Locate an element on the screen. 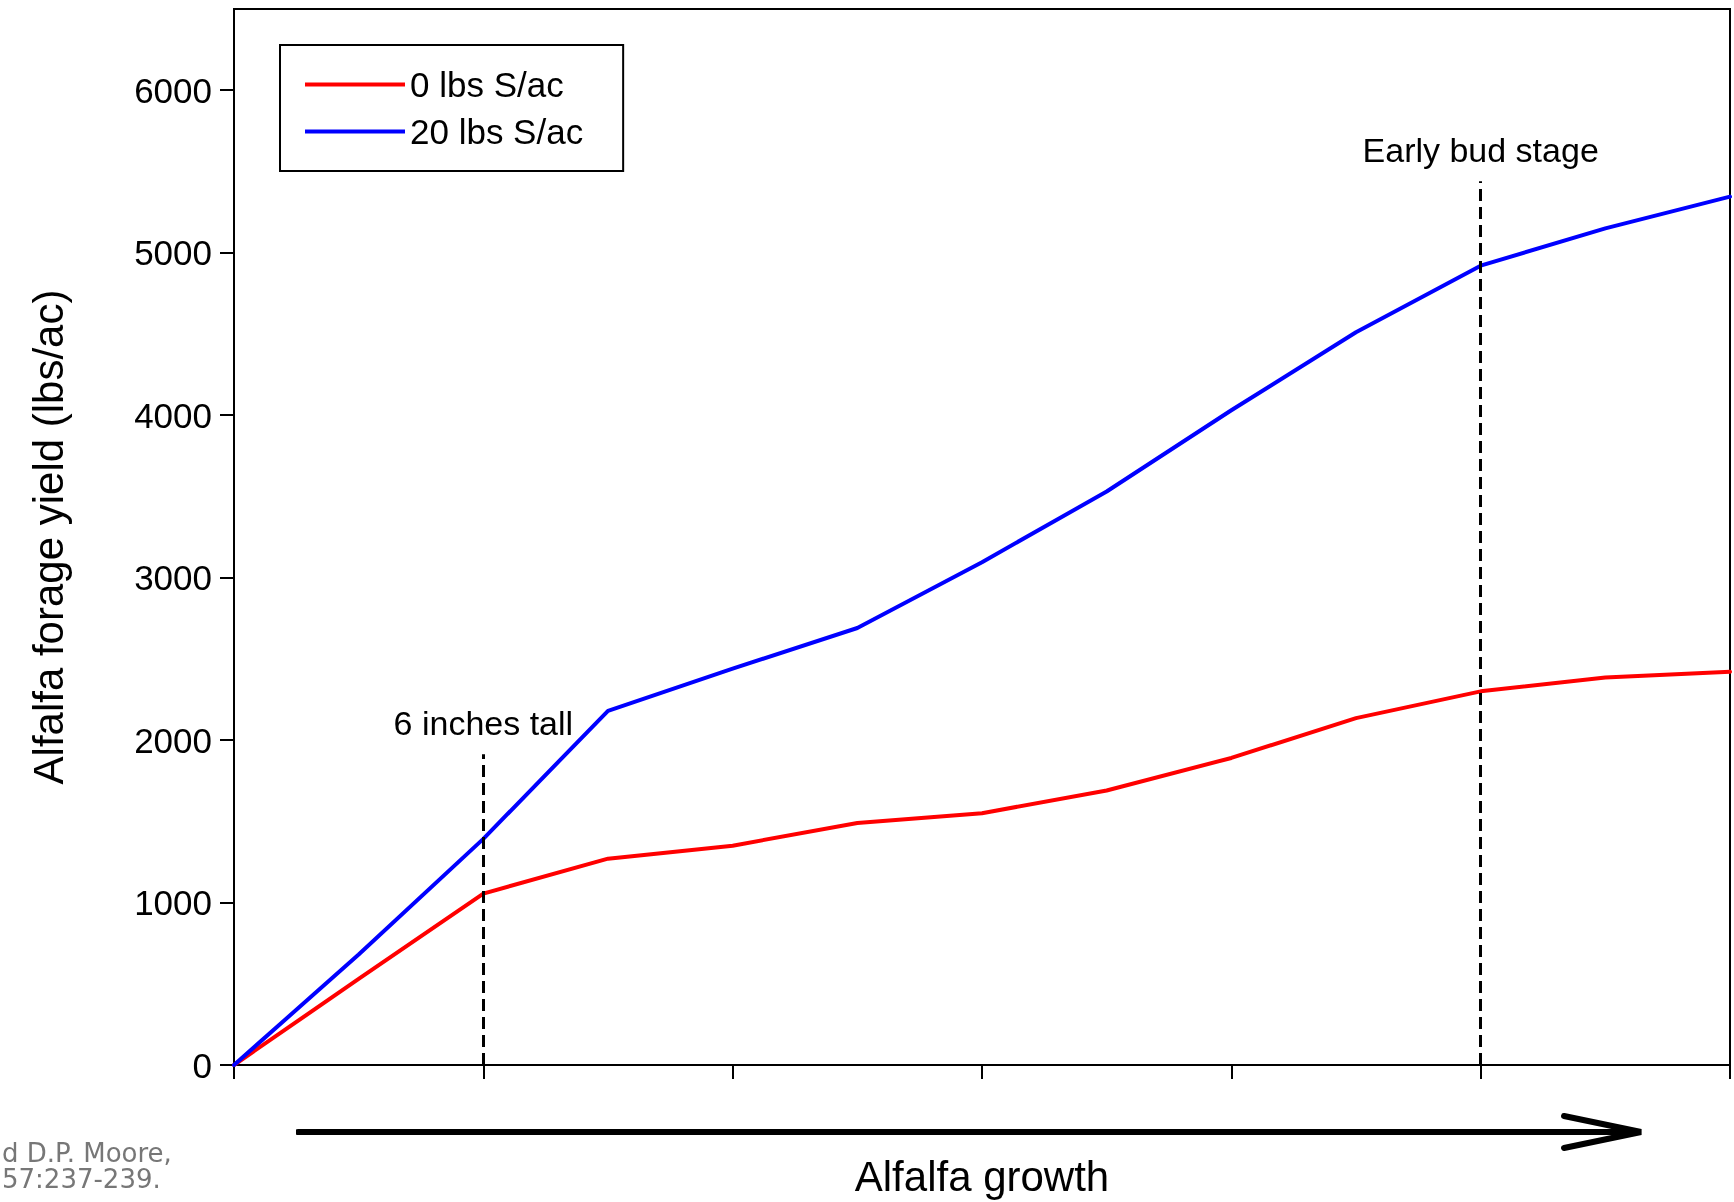 The image size is (1734, 1202). y-tick-label: 4000 is located at coordinates (173, 415).